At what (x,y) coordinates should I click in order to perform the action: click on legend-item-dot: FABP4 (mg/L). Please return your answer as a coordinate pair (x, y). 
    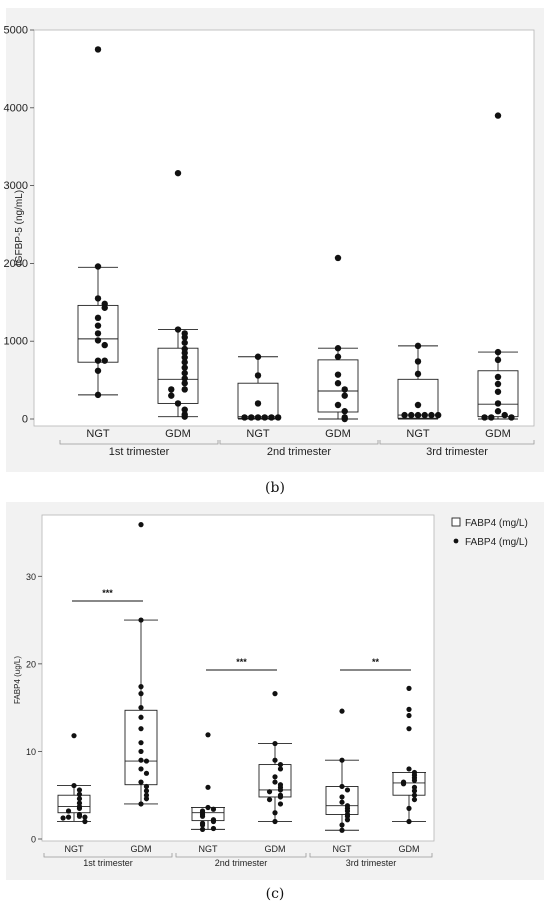
    Looking at the image, I should click on (490, 542).